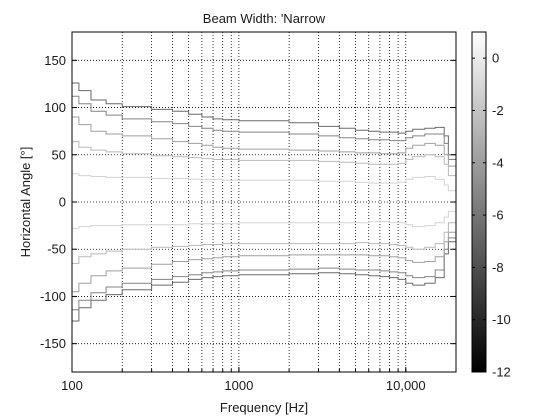 The image size is (560, 420). Describe the element at coordinates (498, 162) in the screenshot. I see `colorbar-tick-label: -4` at that location.